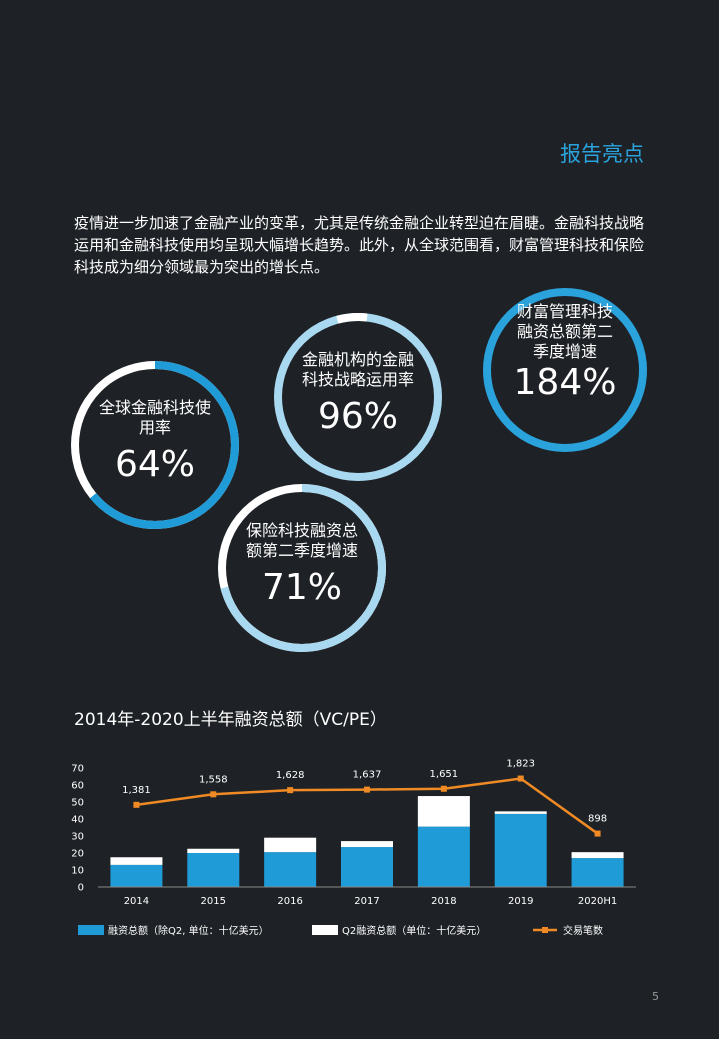  Describe the element at coordinates (358, 369) in the screenshot. I see `highlight-label: 金融机构的金融科技战略运用率` at that location.